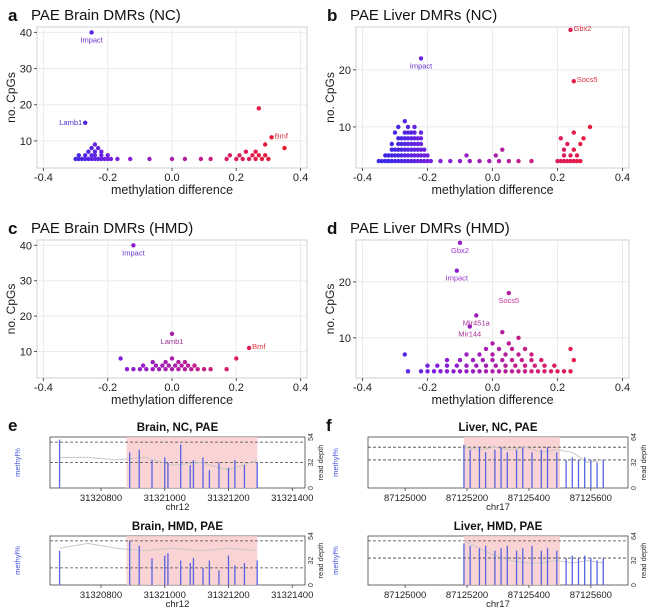 The width and height of the screenshot is (650, 611). I want to click on gene-label: Lamb1, so click(172, 341).